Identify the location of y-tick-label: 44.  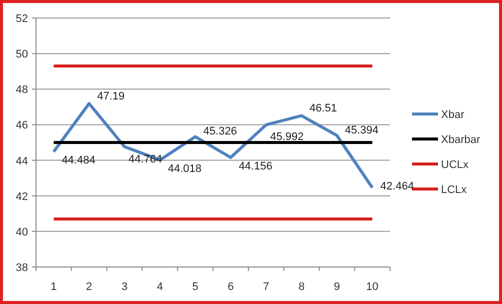
(22, 161).